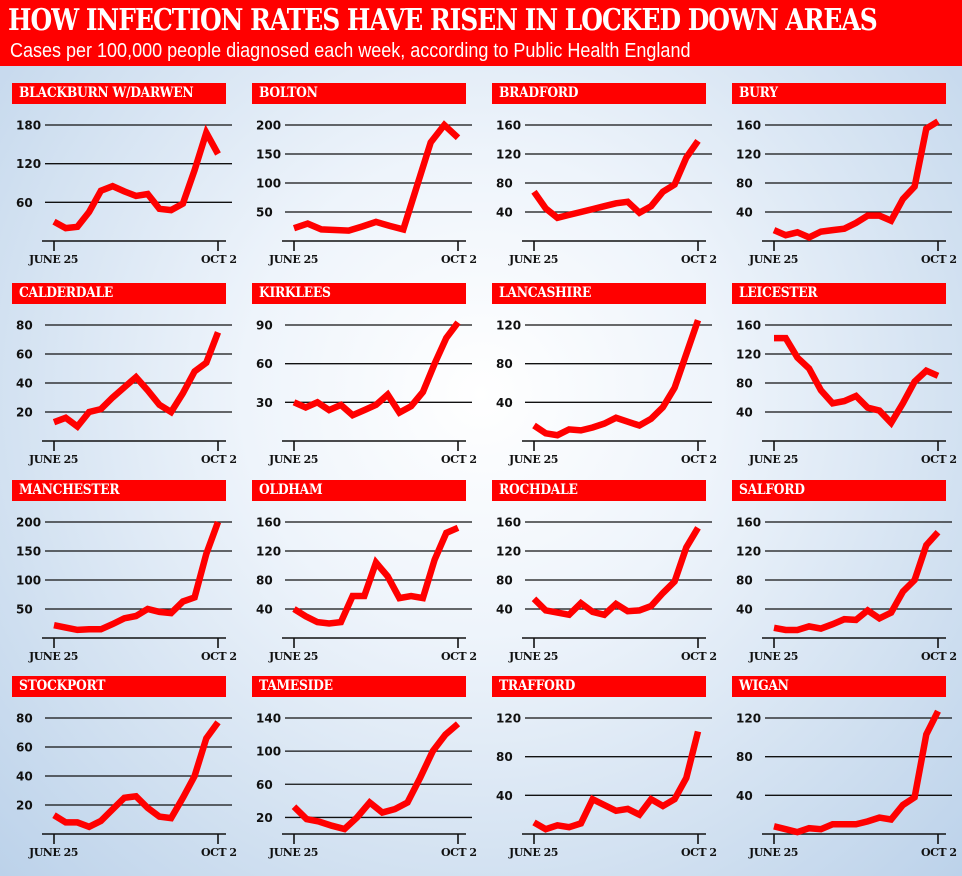 This screenshot has height=876, width=962. What do you see at coordinates (599, 93) in the screenshot?
I see `panel-title-bar: BRADFORD` at bounding box center [599, 93].